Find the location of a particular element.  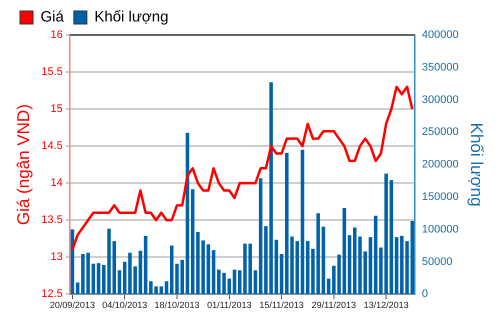

y2-tick-label: 150000 is located at coordinates (440, 197).